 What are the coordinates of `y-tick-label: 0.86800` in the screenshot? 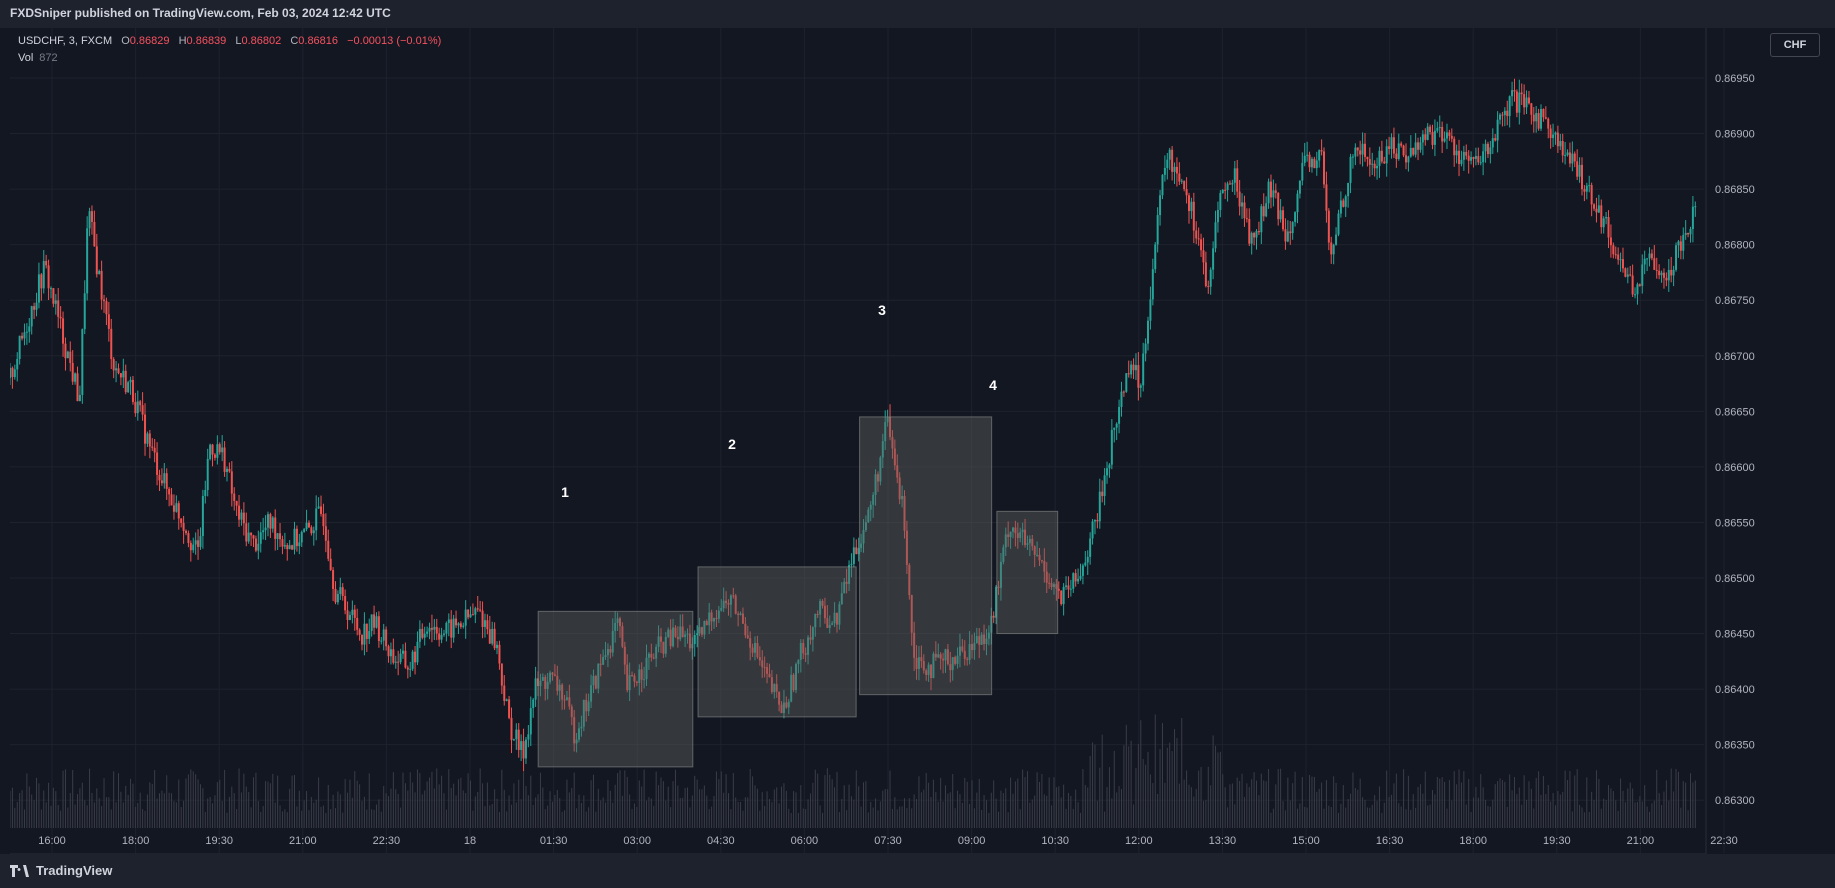 It's located at (1735, 246).